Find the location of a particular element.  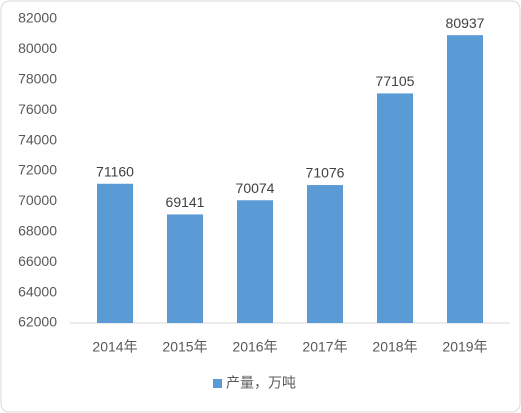

data-label: 71160 is located at coordinates (115, 171).